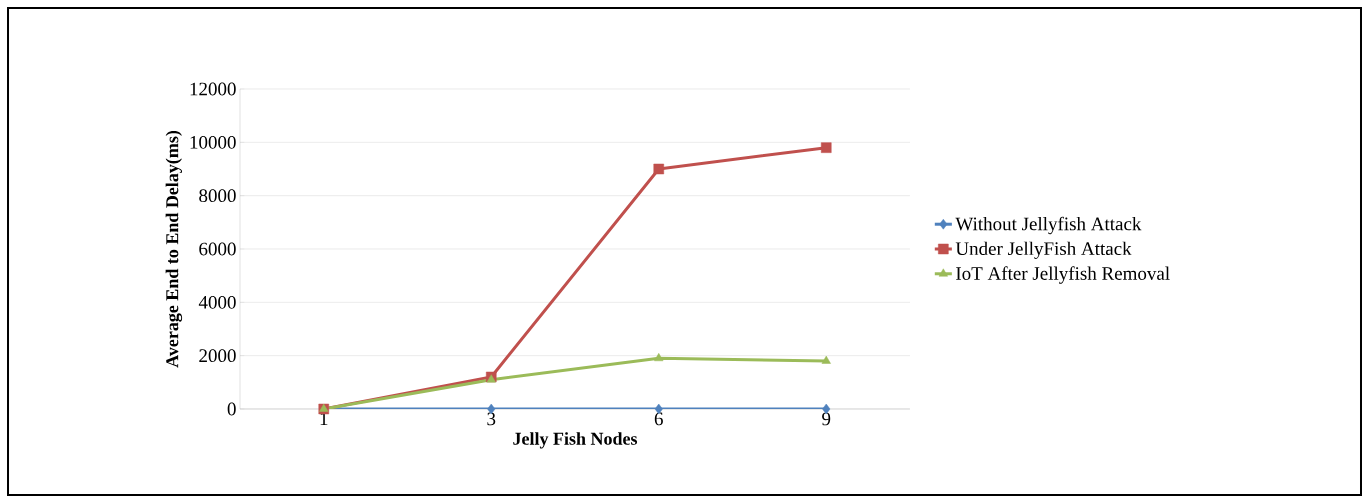 Image resolution: width=1367 pixels, height=497 pixels. What do you see at coordinates (217, 356) in the screenshot?
I see `y-tick-label: 2000` at bounding box center [217, 356].